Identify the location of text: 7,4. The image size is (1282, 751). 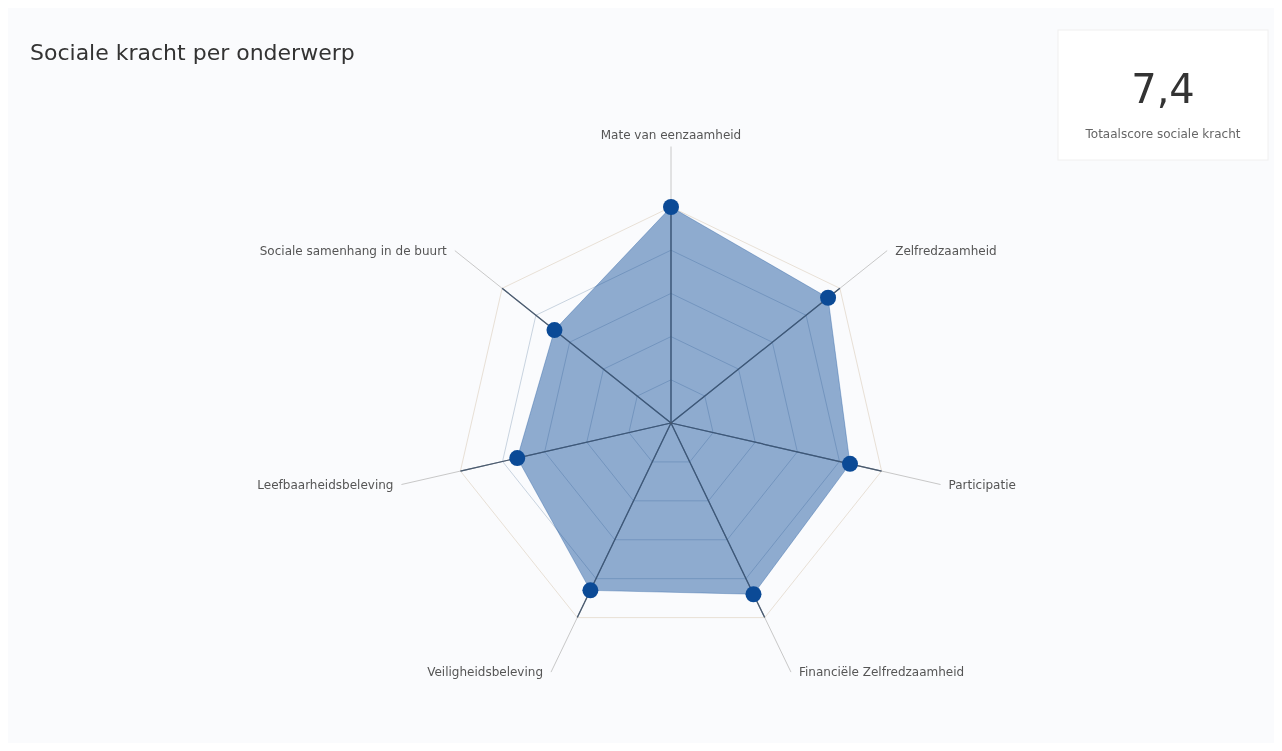
(1163, 89).